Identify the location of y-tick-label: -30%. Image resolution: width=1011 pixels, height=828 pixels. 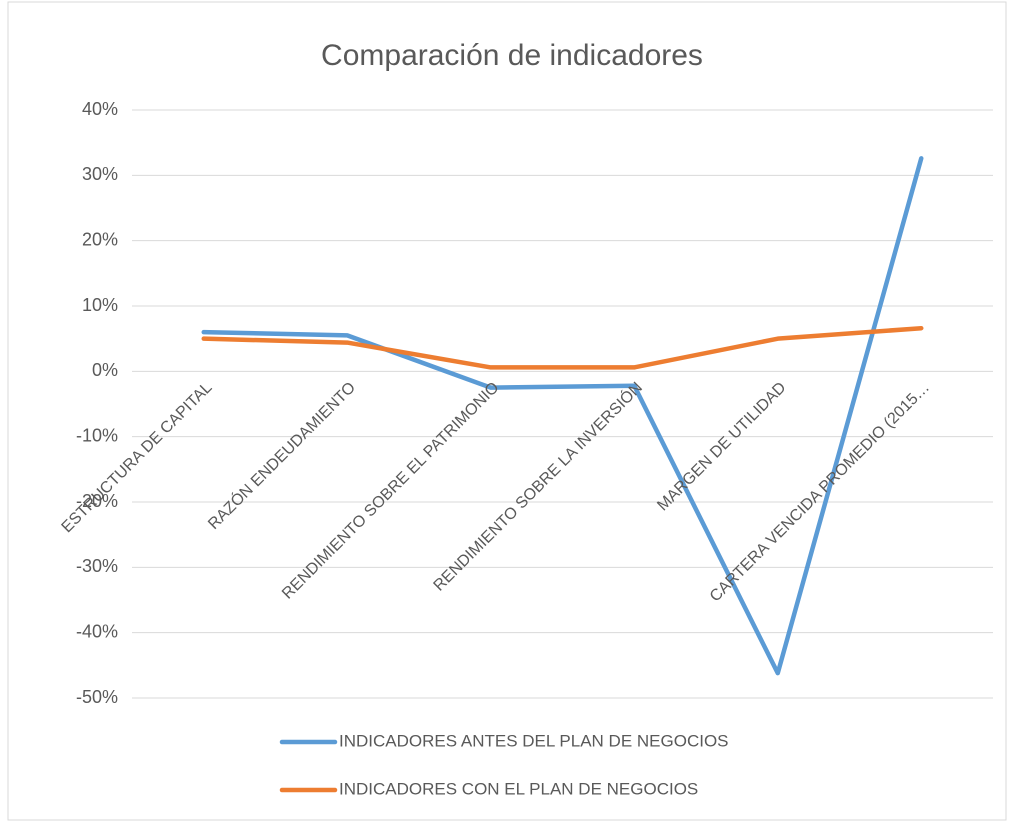
(97, 566).